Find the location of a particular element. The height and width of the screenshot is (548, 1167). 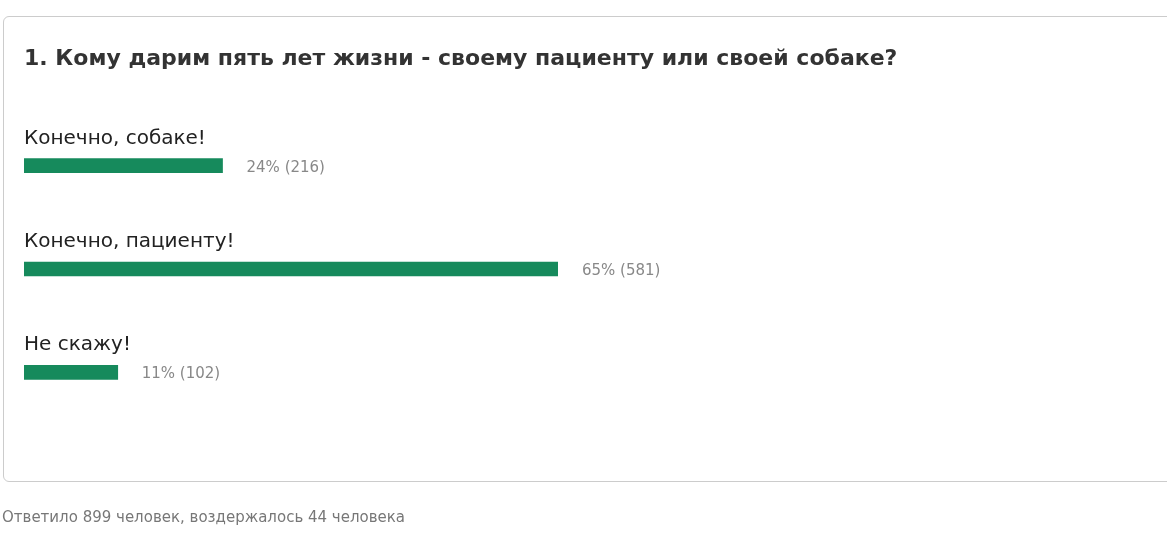

data-label: 11% (102) is located at coordinates (181, 373).